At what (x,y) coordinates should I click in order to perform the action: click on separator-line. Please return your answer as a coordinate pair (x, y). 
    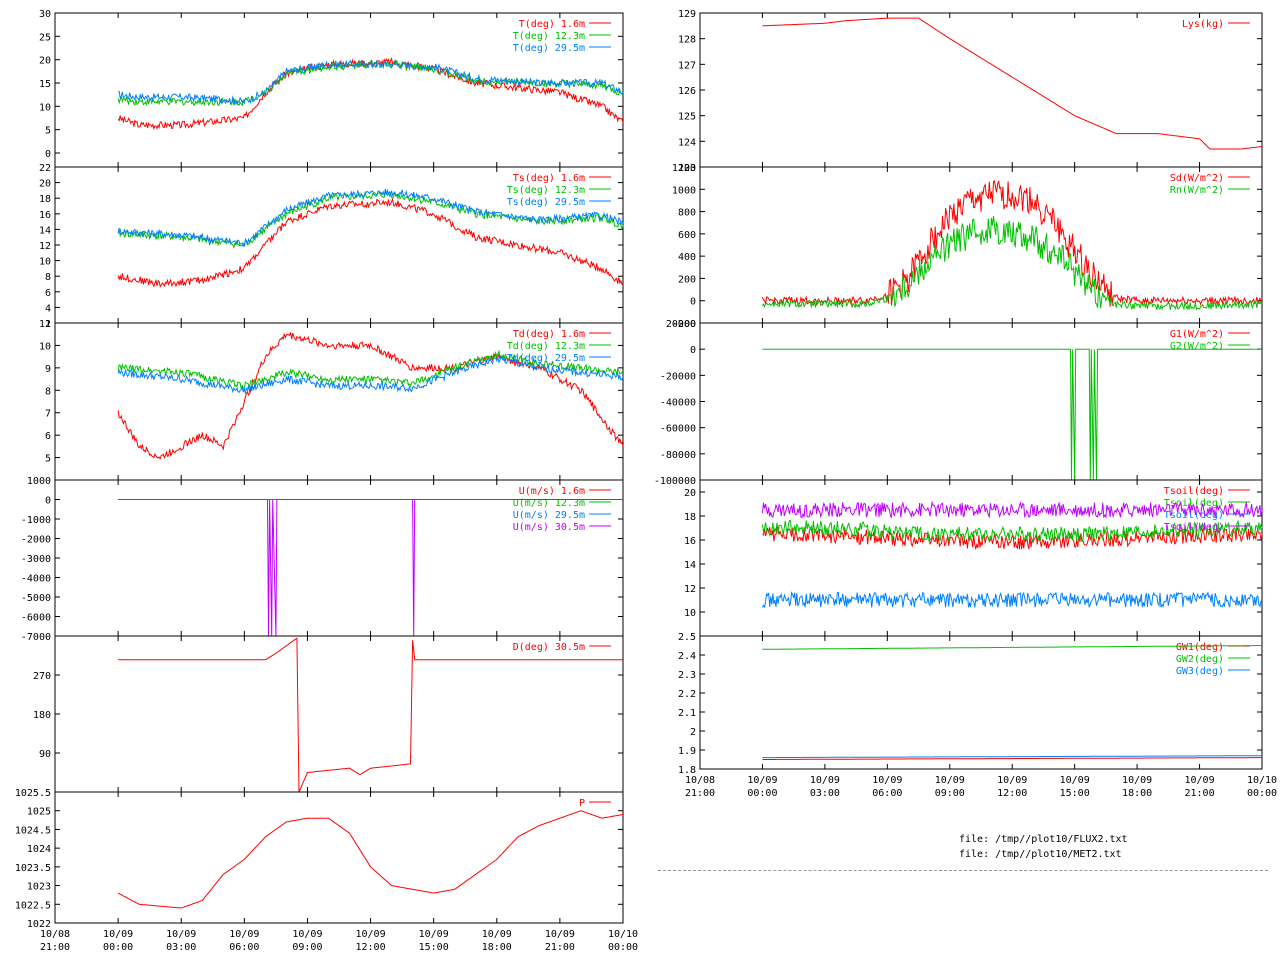
    Looking at the image, I should click on (963, 870).